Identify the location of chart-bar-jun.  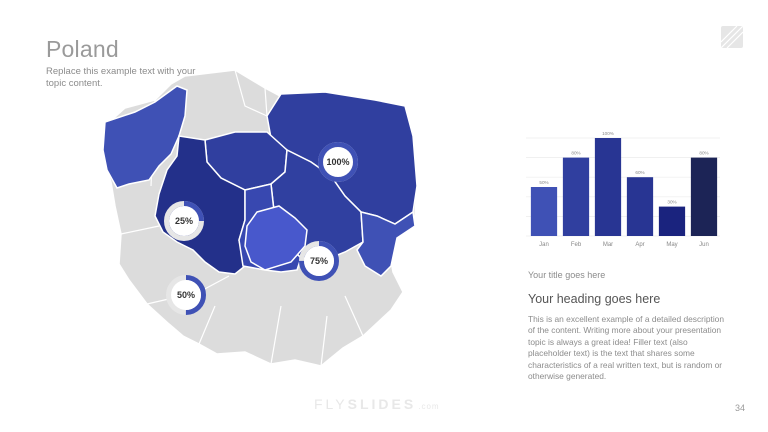
(704, 196).